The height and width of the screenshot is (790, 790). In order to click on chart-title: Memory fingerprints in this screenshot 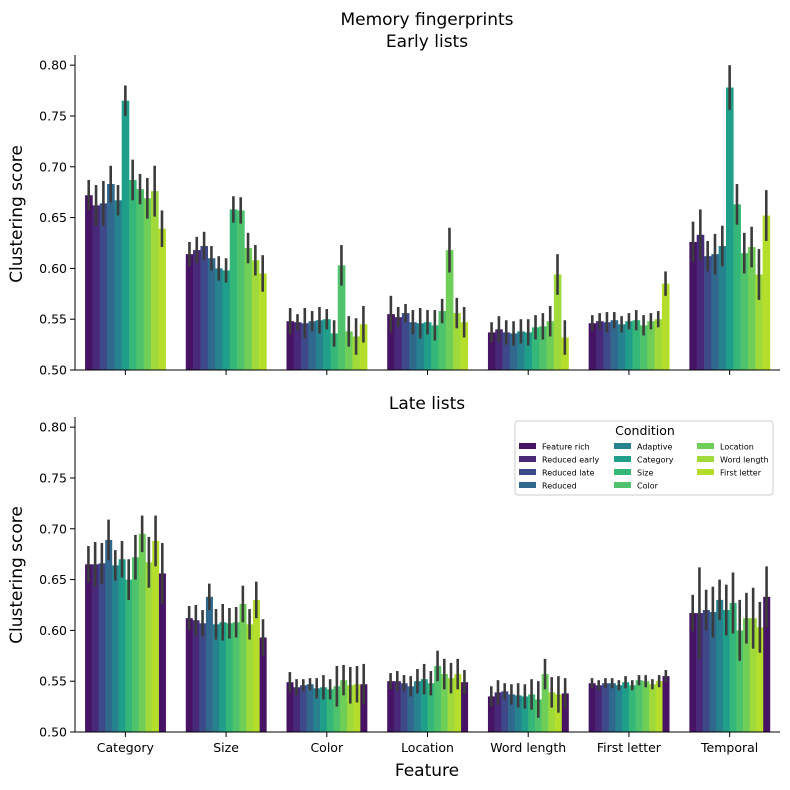, I will do `click(426, 20)`.